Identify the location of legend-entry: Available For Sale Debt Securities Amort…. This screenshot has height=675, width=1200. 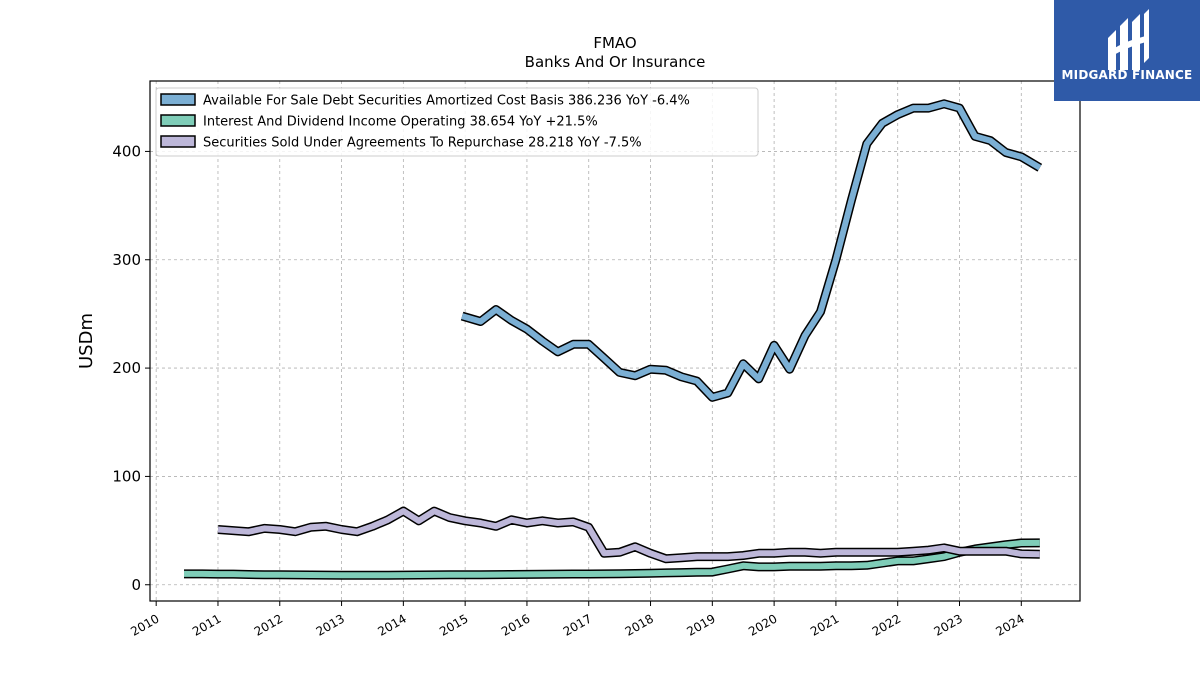
(446, 101).